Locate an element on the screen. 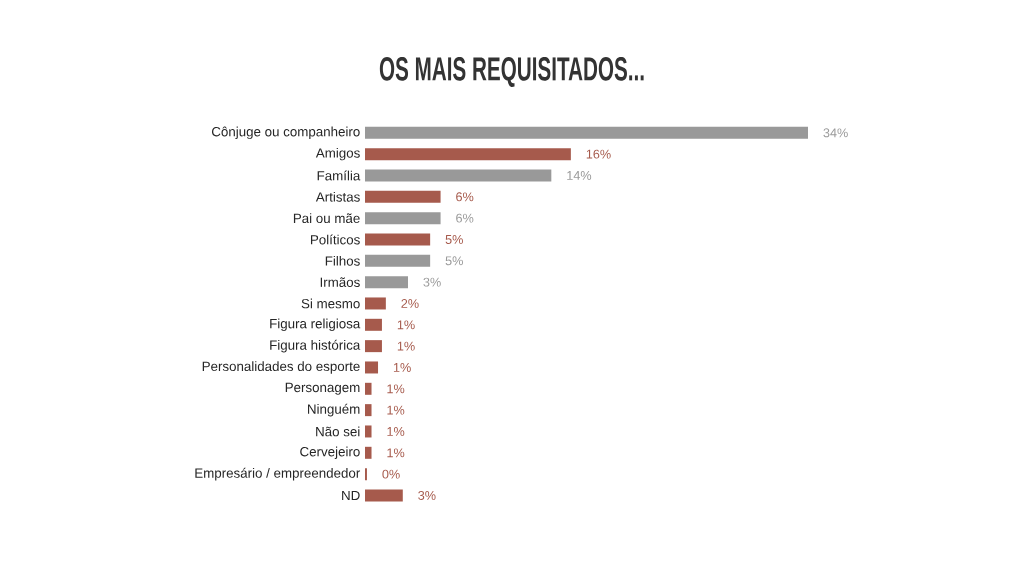 This screenshot has width=1024, height=576. data-label: 2% is located at coordinates (410, 303).